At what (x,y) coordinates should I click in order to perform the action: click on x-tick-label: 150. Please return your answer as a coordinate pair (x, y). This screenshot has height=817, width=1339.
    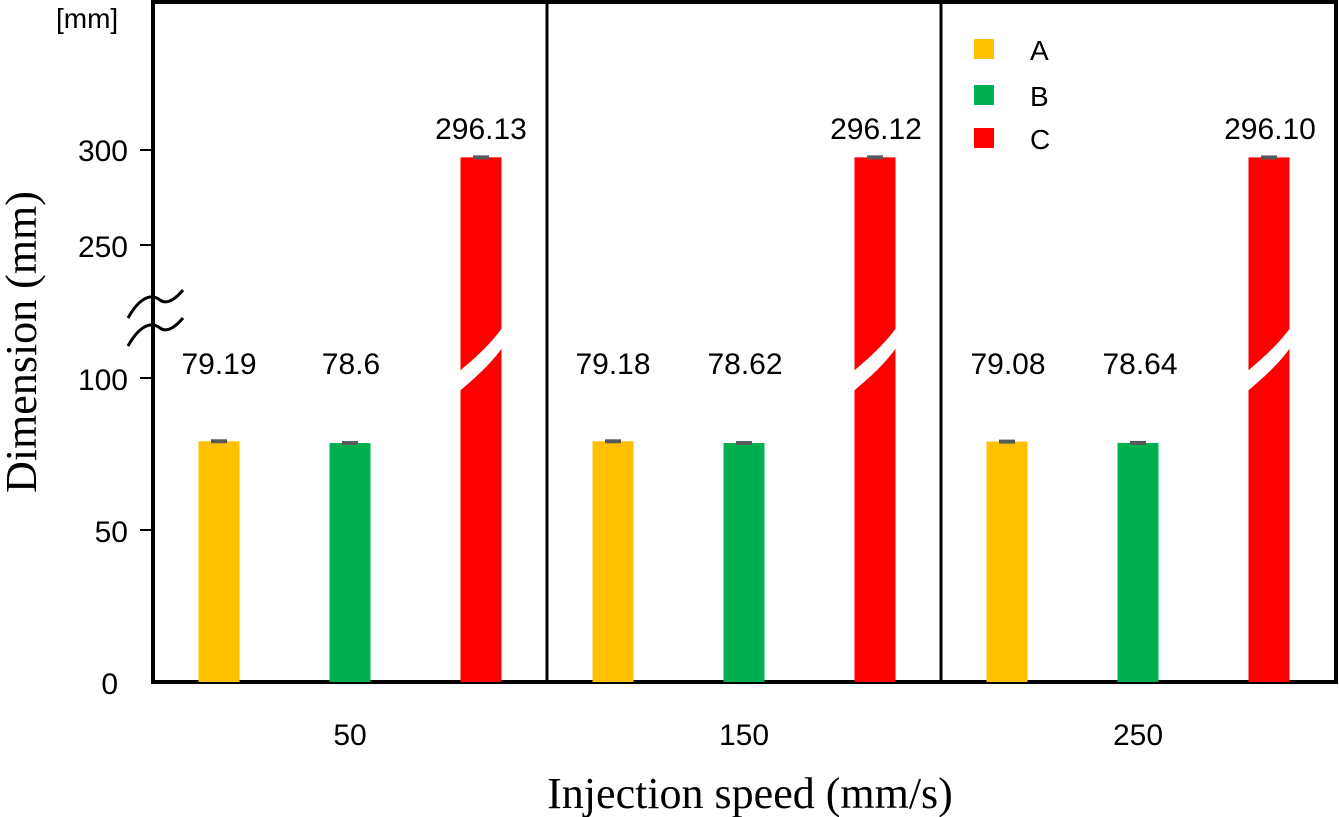
    Looking at the image, I should click on (744, 735).